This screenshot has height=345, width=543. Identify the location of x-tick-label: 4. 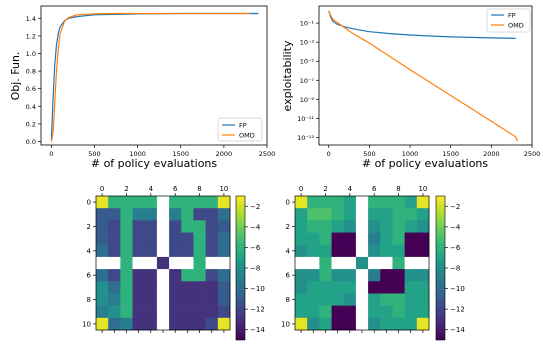
(151, 189).